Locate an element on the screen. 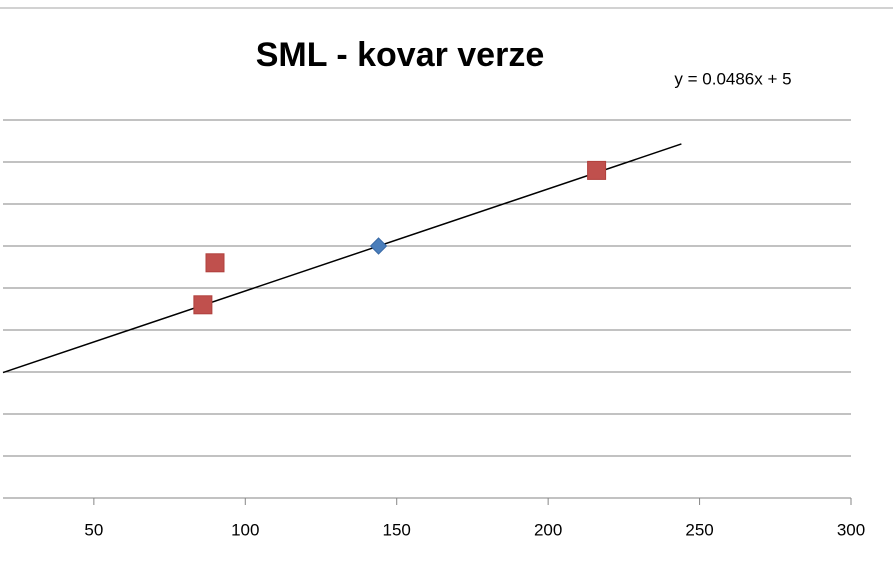 The height and width of the screenshot is (562, 893). x-tick-label: 300 is located at coordinates (851, 529).